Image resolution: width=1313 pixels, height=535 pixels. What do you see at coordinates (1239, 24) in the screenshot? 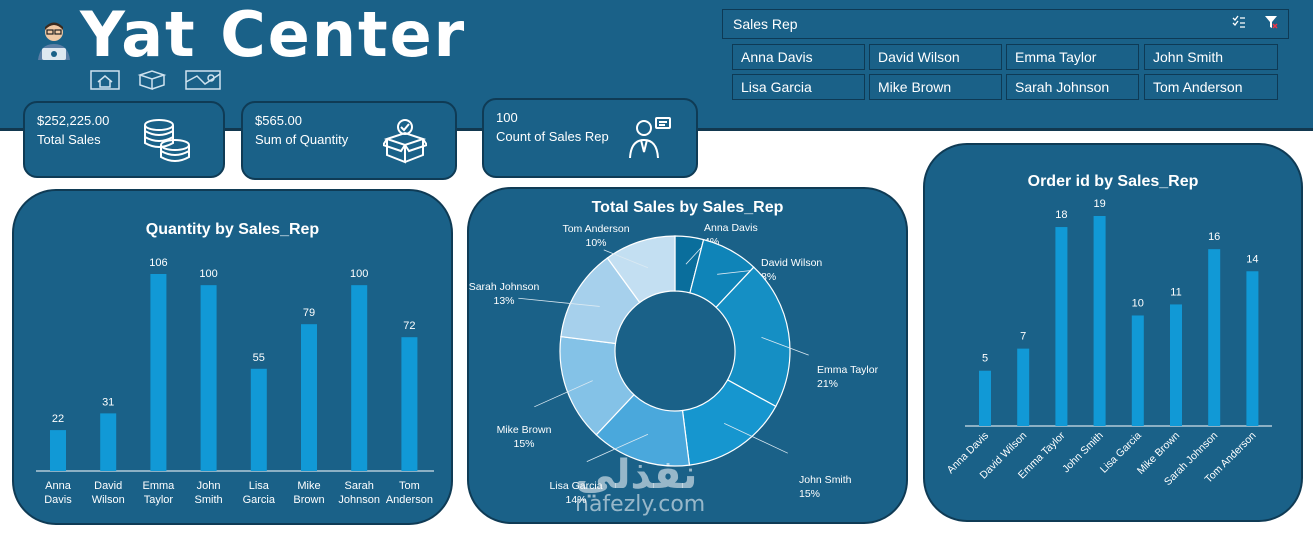
I see `multi-select-icon` at bounding box center [1239, 24].